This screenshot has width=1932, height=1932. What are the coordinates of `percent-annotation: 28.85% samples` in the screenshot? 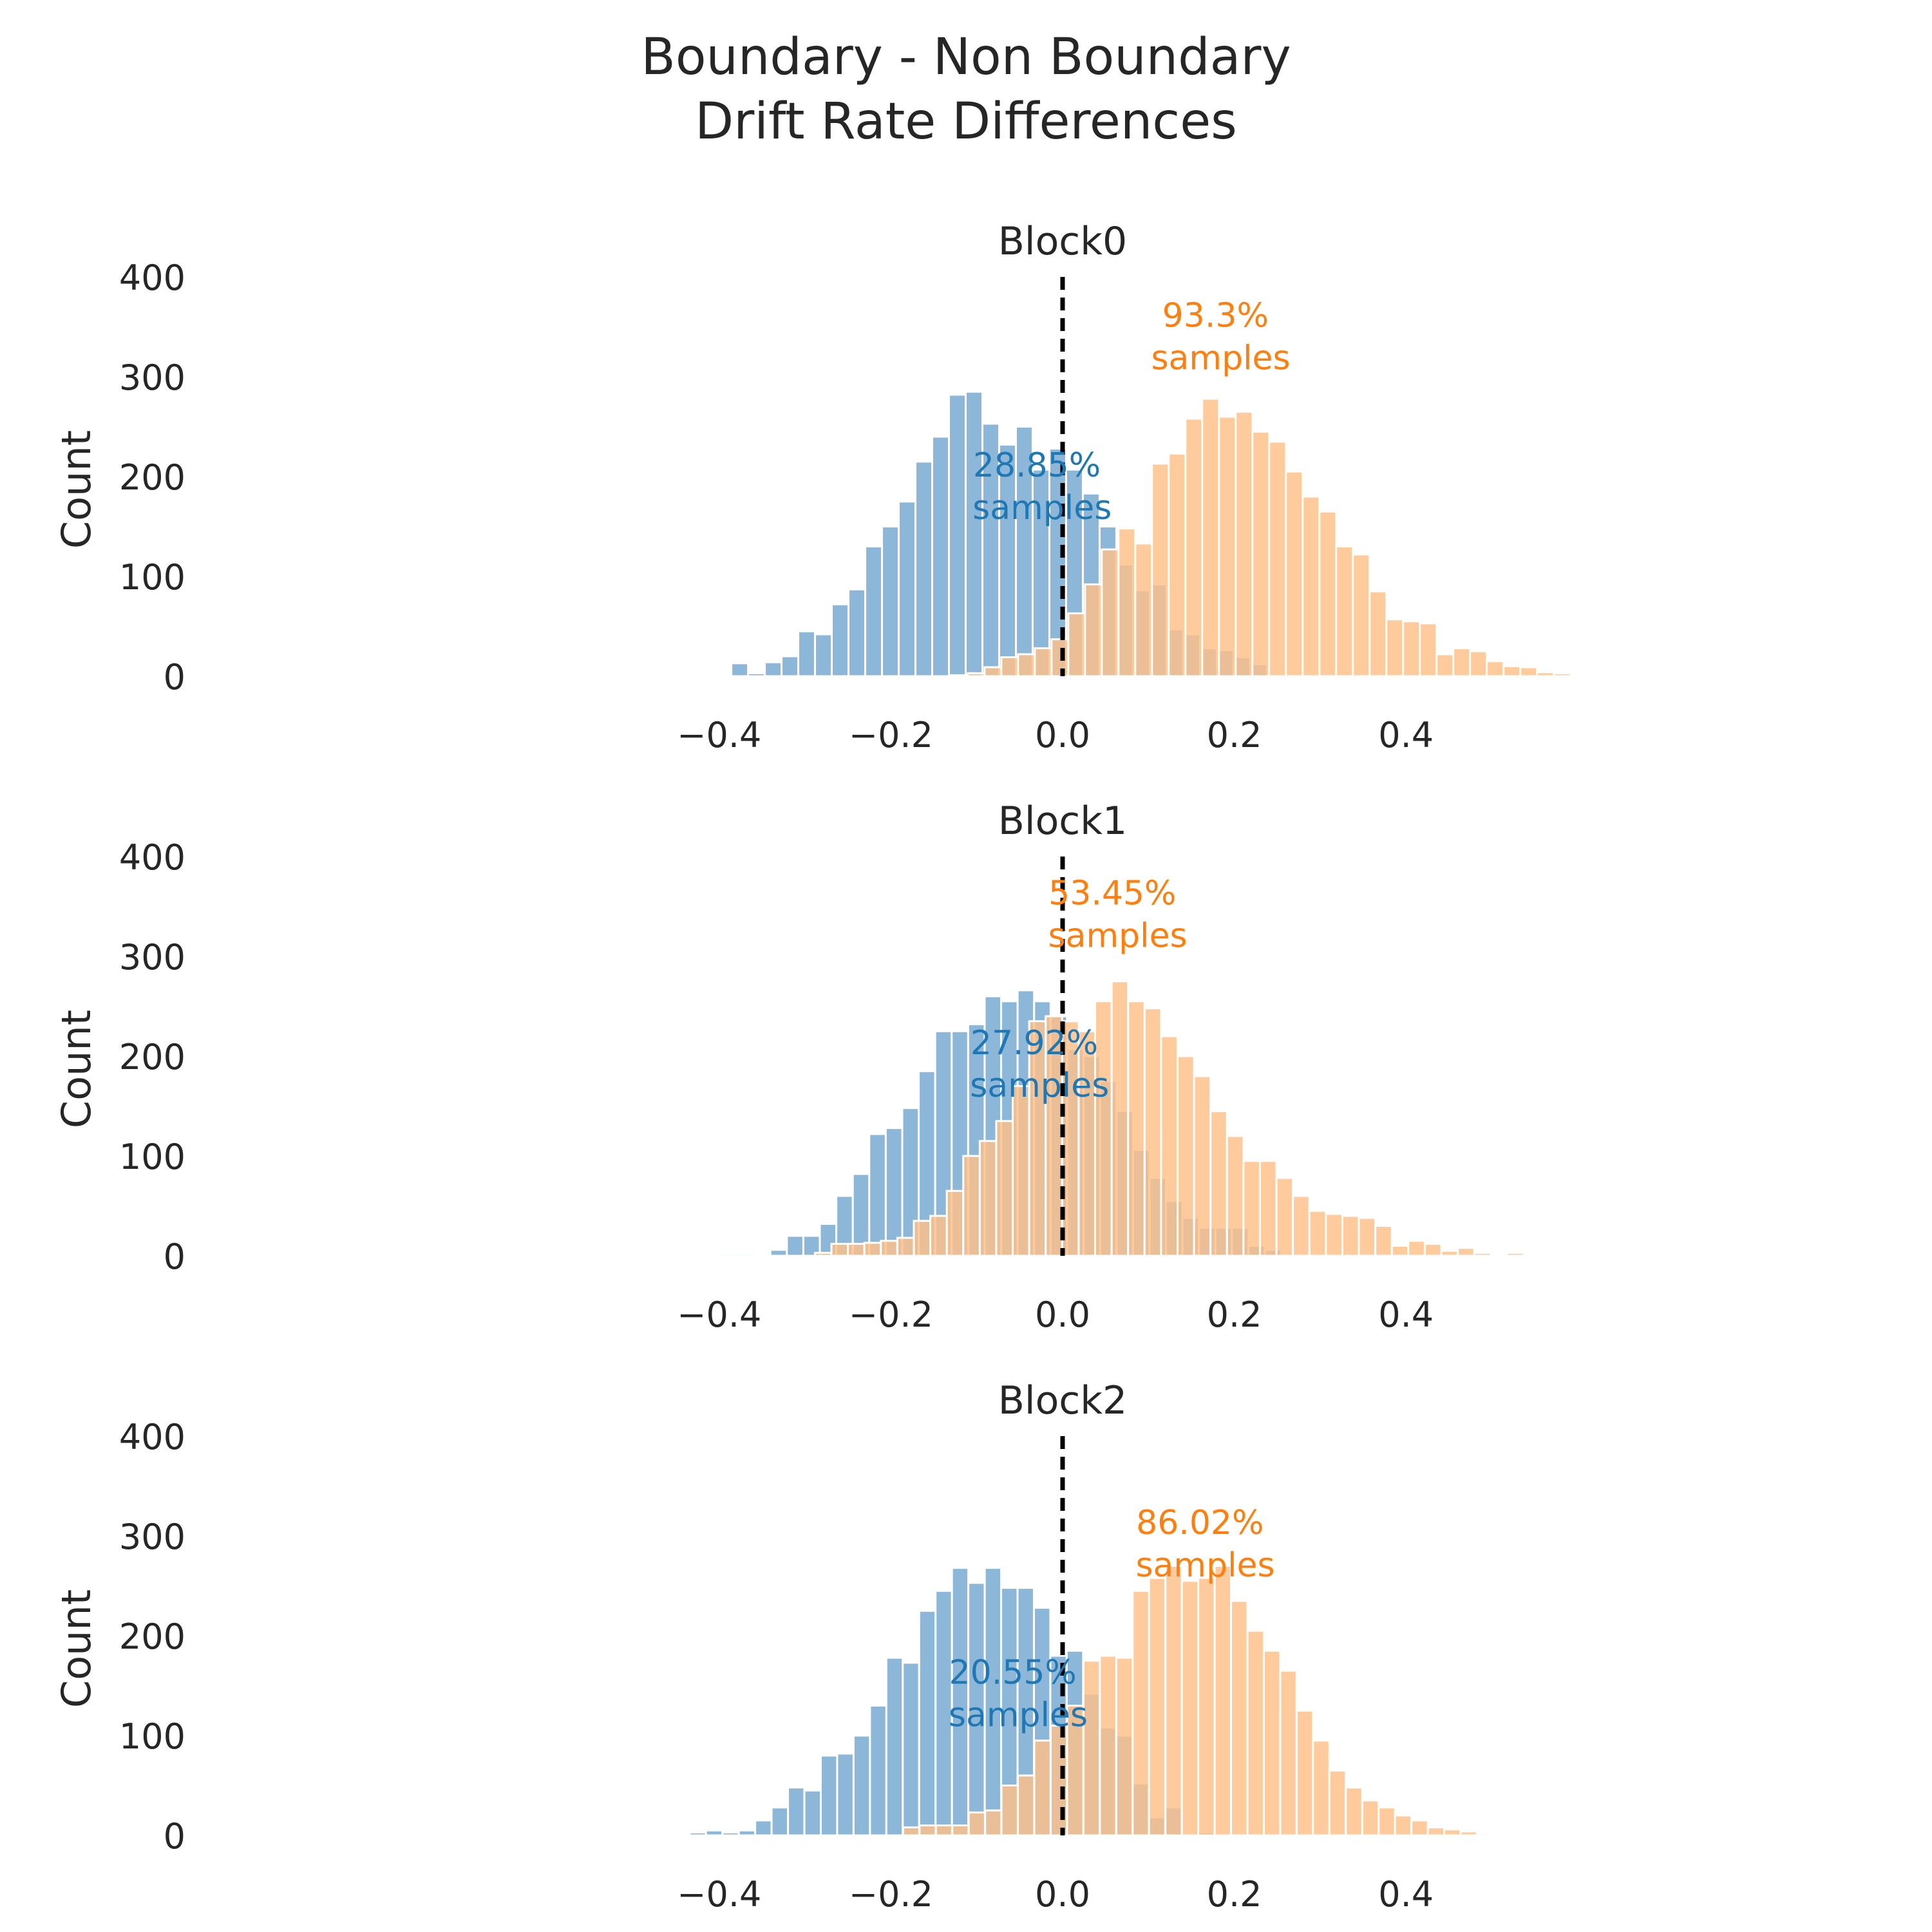 It's located at (1037, 486).